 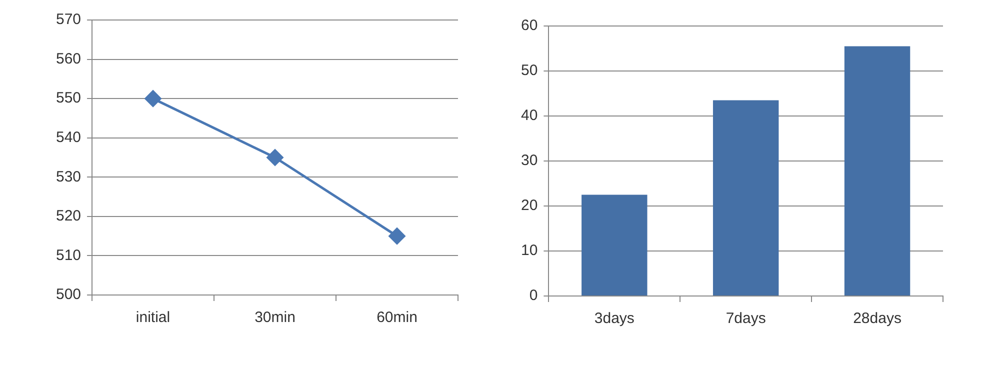 I want to click on x-tick-label: 30min, so click(x=275, y=317).